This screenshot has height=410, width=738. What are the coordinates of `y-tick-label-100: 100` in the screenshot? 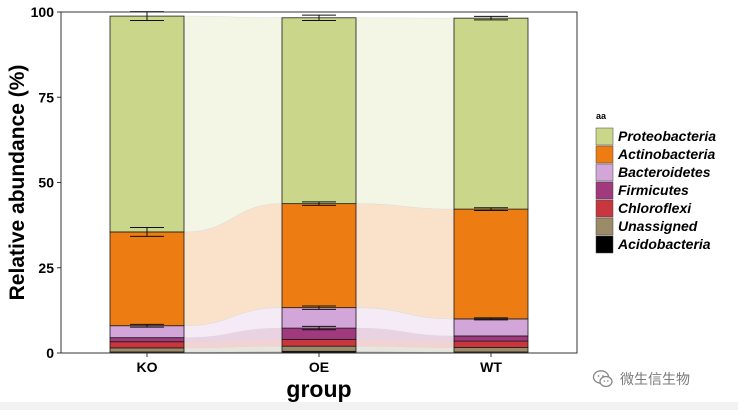 It's located at (43, 12).